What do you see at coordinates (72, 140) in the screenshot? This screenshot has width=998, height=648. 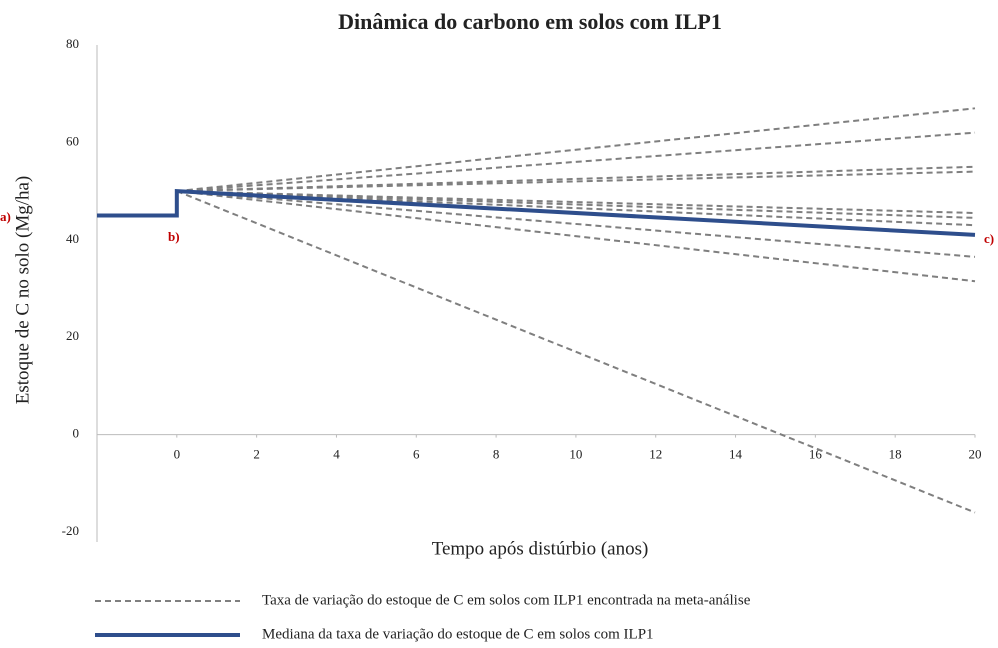 I see `y-tick-label: 60` at bounding box center [72, 140].